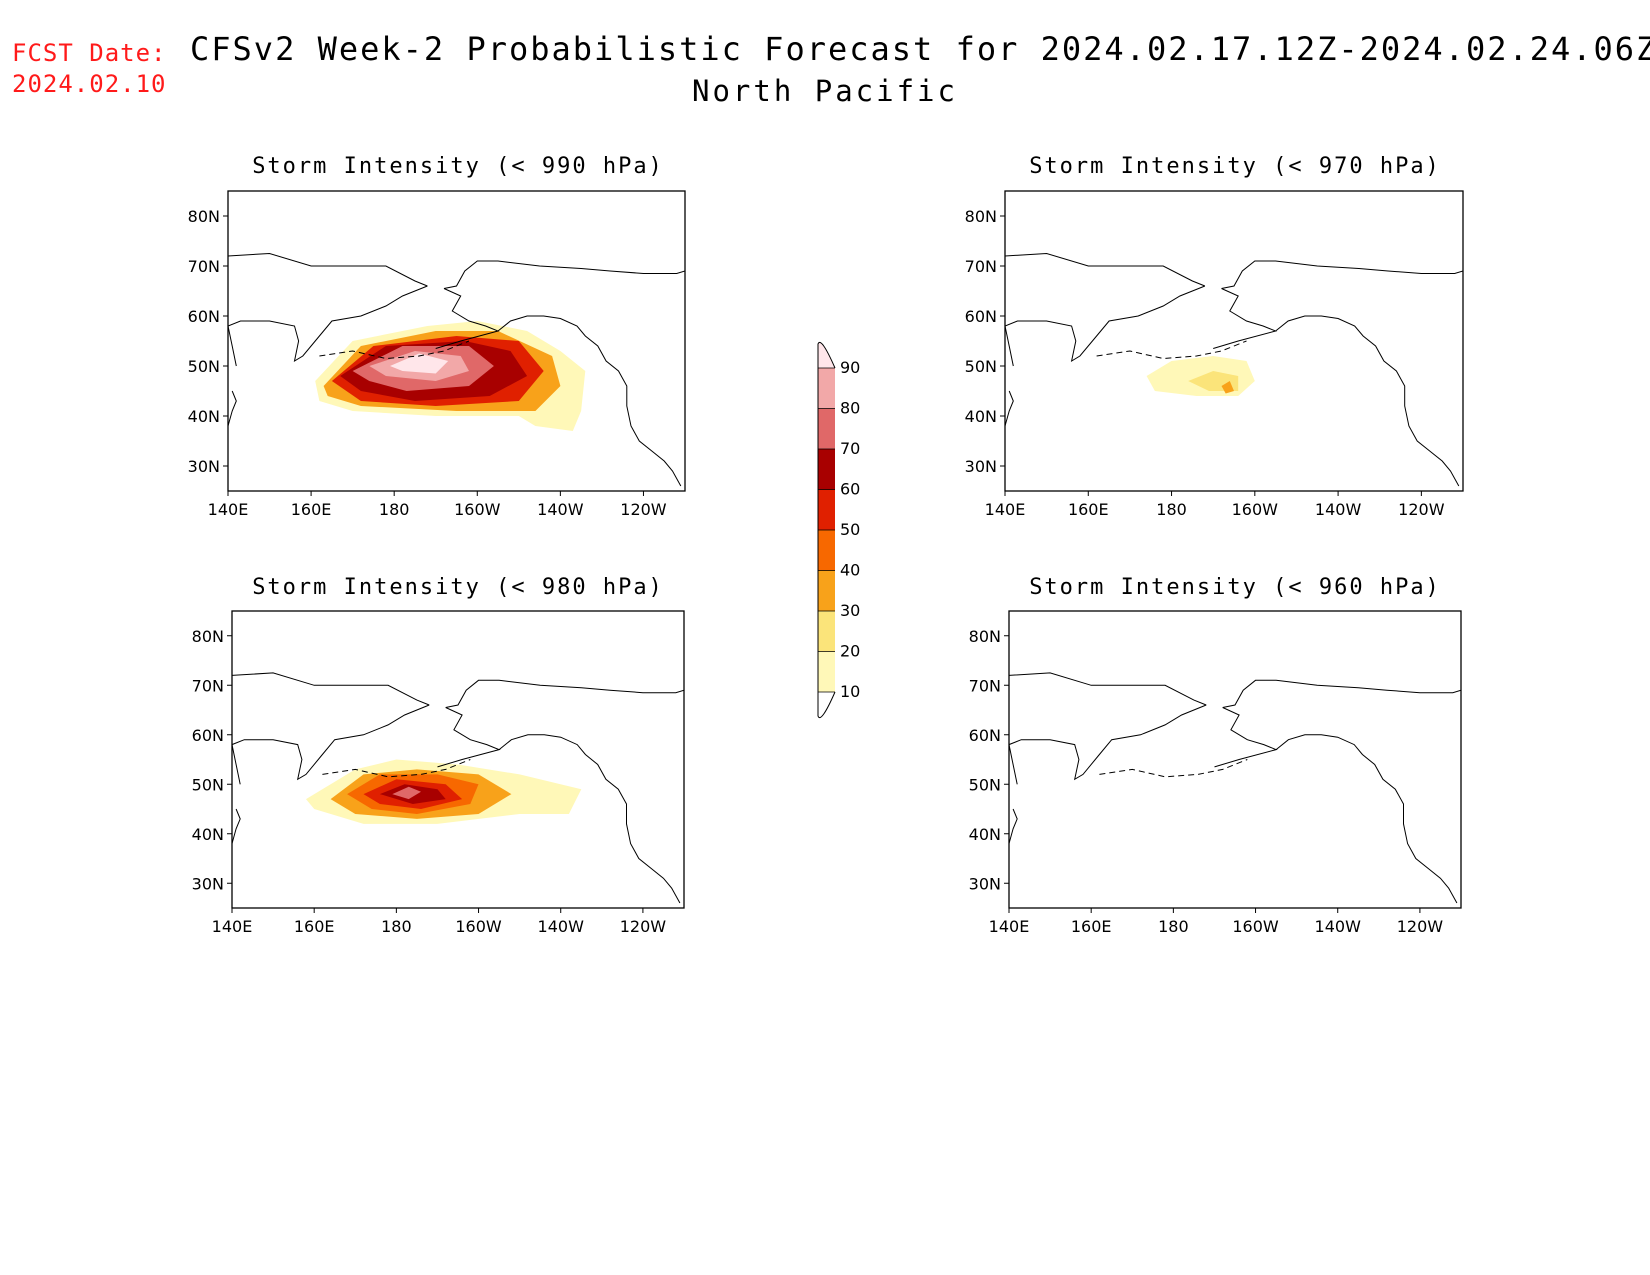 The height and width of the screenshot is (1275, 1650). What do you see at coordinates (850, 651) in the screenshot?
I see `colorbar-label: 20` at bounding box center [850, 651].